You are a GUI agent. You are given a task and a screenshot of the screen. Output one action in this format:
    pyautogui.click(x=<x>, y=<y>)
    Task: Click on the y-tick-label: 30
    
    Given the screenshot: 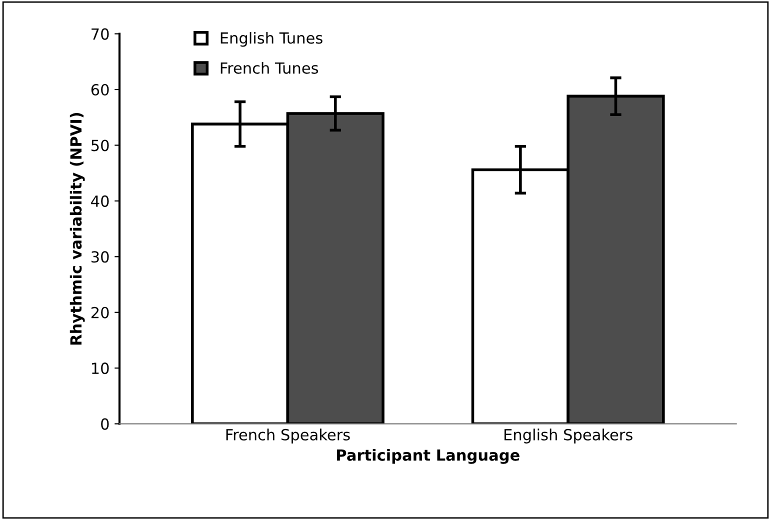 What is the action you would take?
    pyautogui.click(x=100, y=257)
    